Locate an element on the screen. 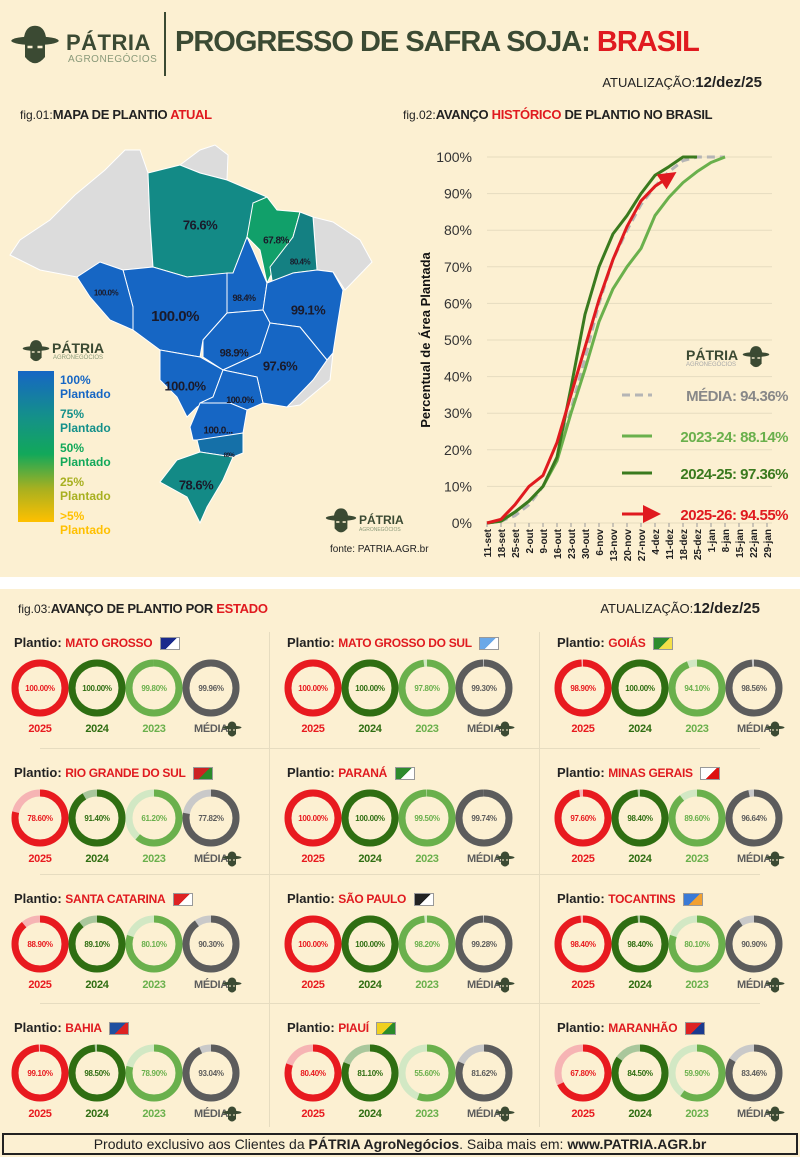  y-tick-label: 10% is located at coordinates (458, 486).